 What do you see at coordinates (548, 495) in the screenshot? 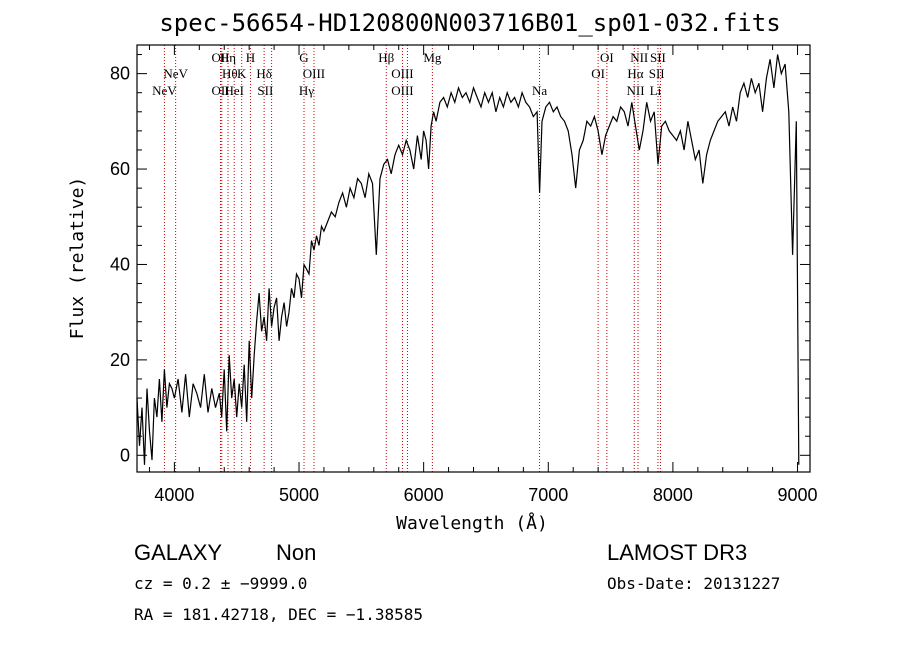
I see `x-tick-label: 7000` at bounding box center [548, 495].